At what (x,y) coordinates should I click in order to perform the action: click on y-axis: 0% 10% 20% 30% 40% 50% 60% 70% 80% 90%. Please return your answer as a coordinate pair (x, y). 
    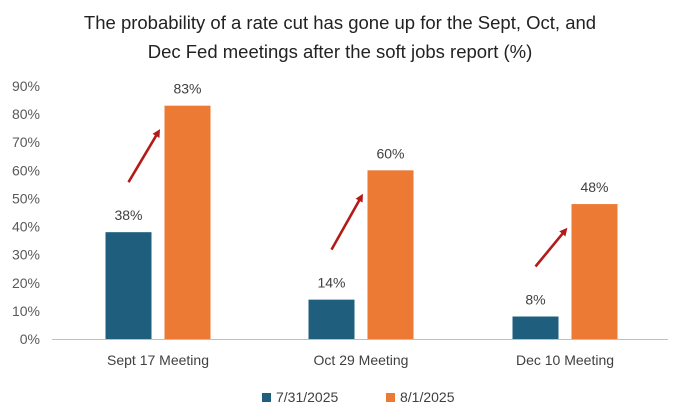
    Looking at the image, I should click on (26, 212).